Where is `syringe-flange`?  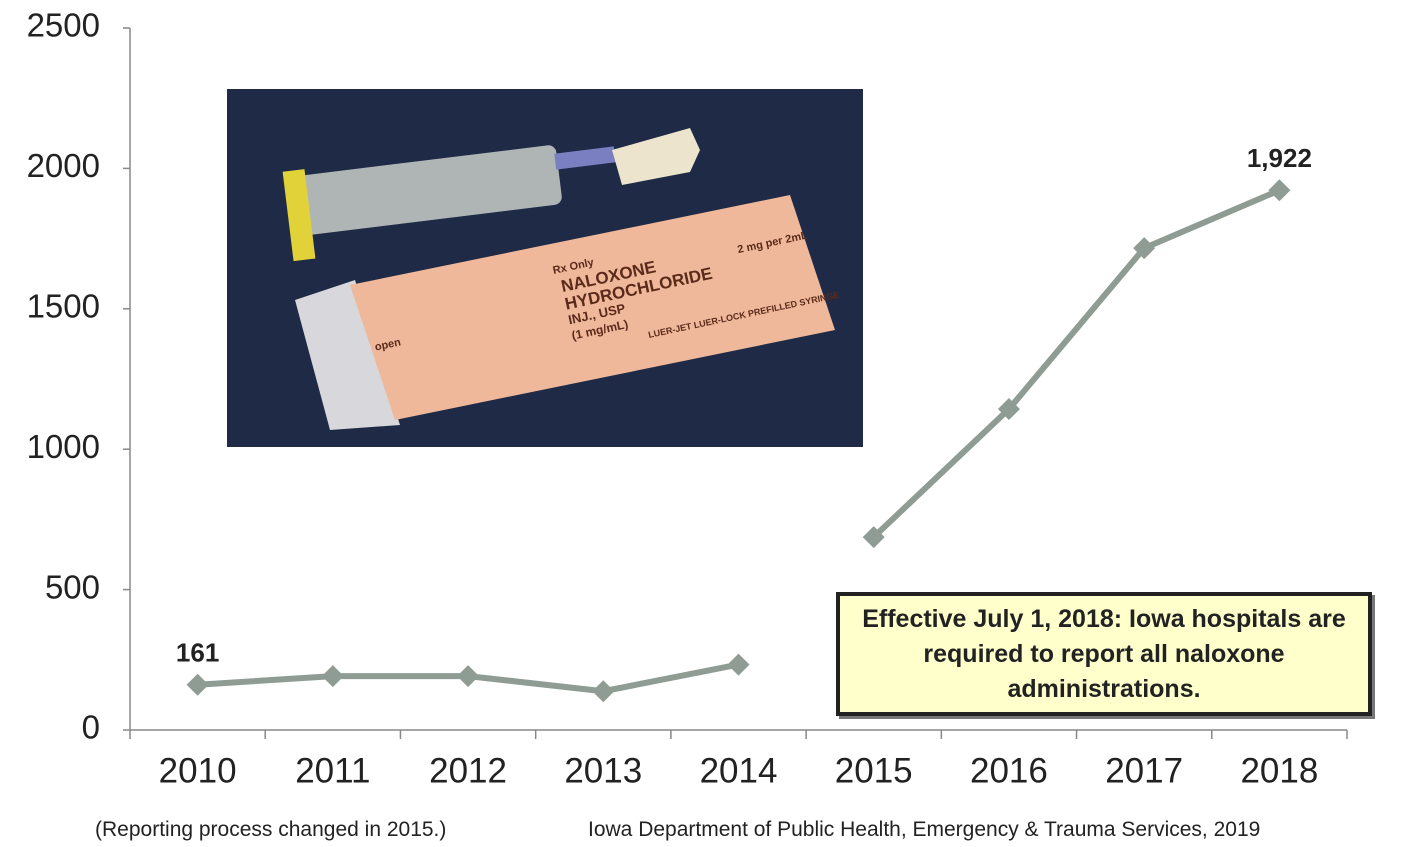
syringe-flange is located at coordinates (299, 215).